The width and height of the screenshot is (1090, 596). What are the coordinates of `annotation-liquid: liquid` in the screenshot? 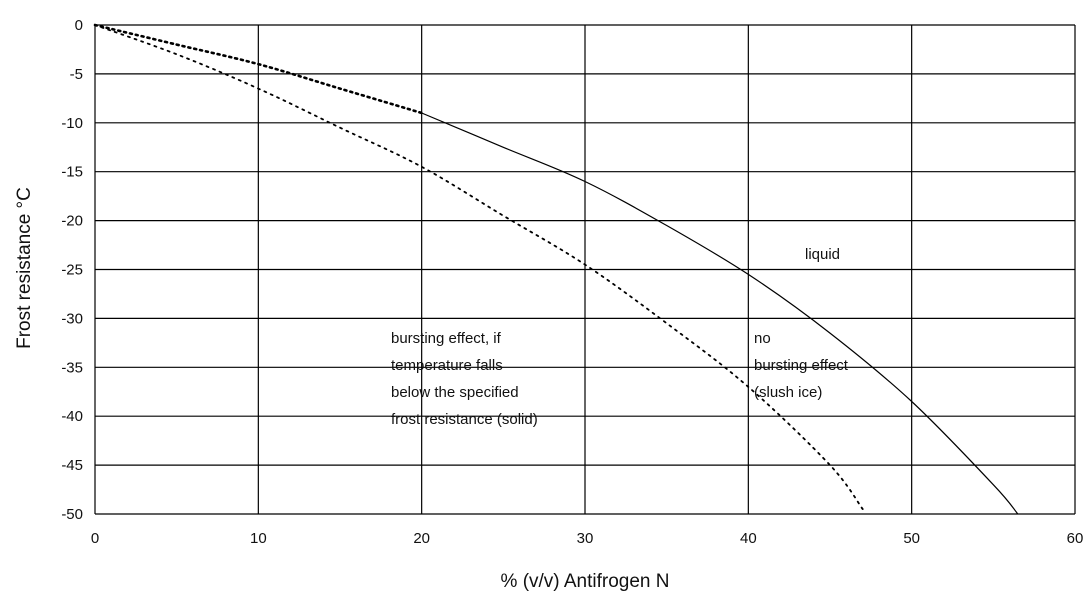 It's located at (822, 254).